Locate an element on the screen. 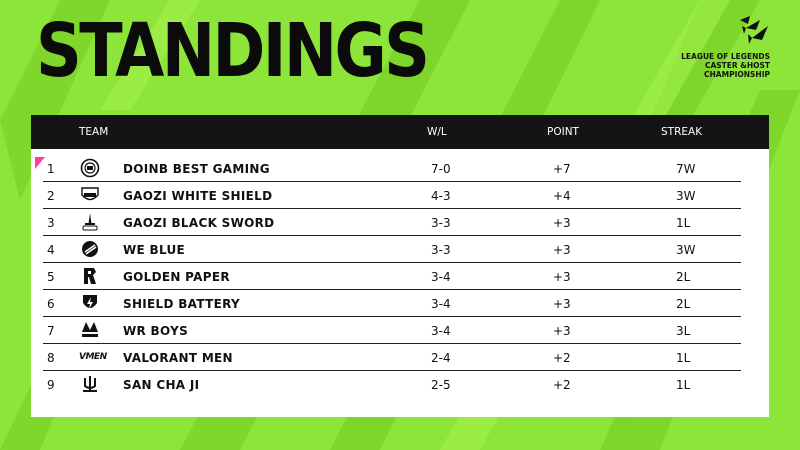 The width and height of the screenshot is (800, 450). column-header-point: POINT is located at coordinates (563, 132).